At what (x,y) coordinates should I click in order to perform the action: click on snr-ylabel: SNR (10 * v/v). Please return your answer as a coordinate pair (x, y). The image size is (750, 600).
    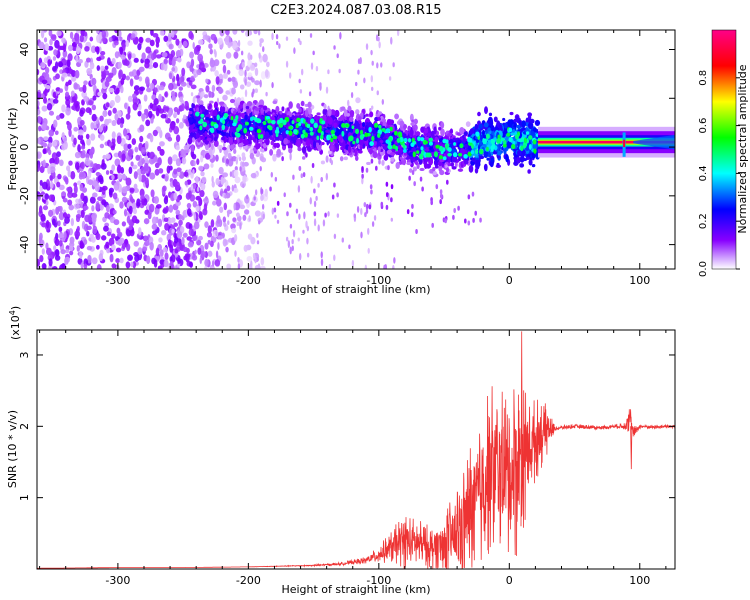
    Looking at the image, I should click on (12, 449).